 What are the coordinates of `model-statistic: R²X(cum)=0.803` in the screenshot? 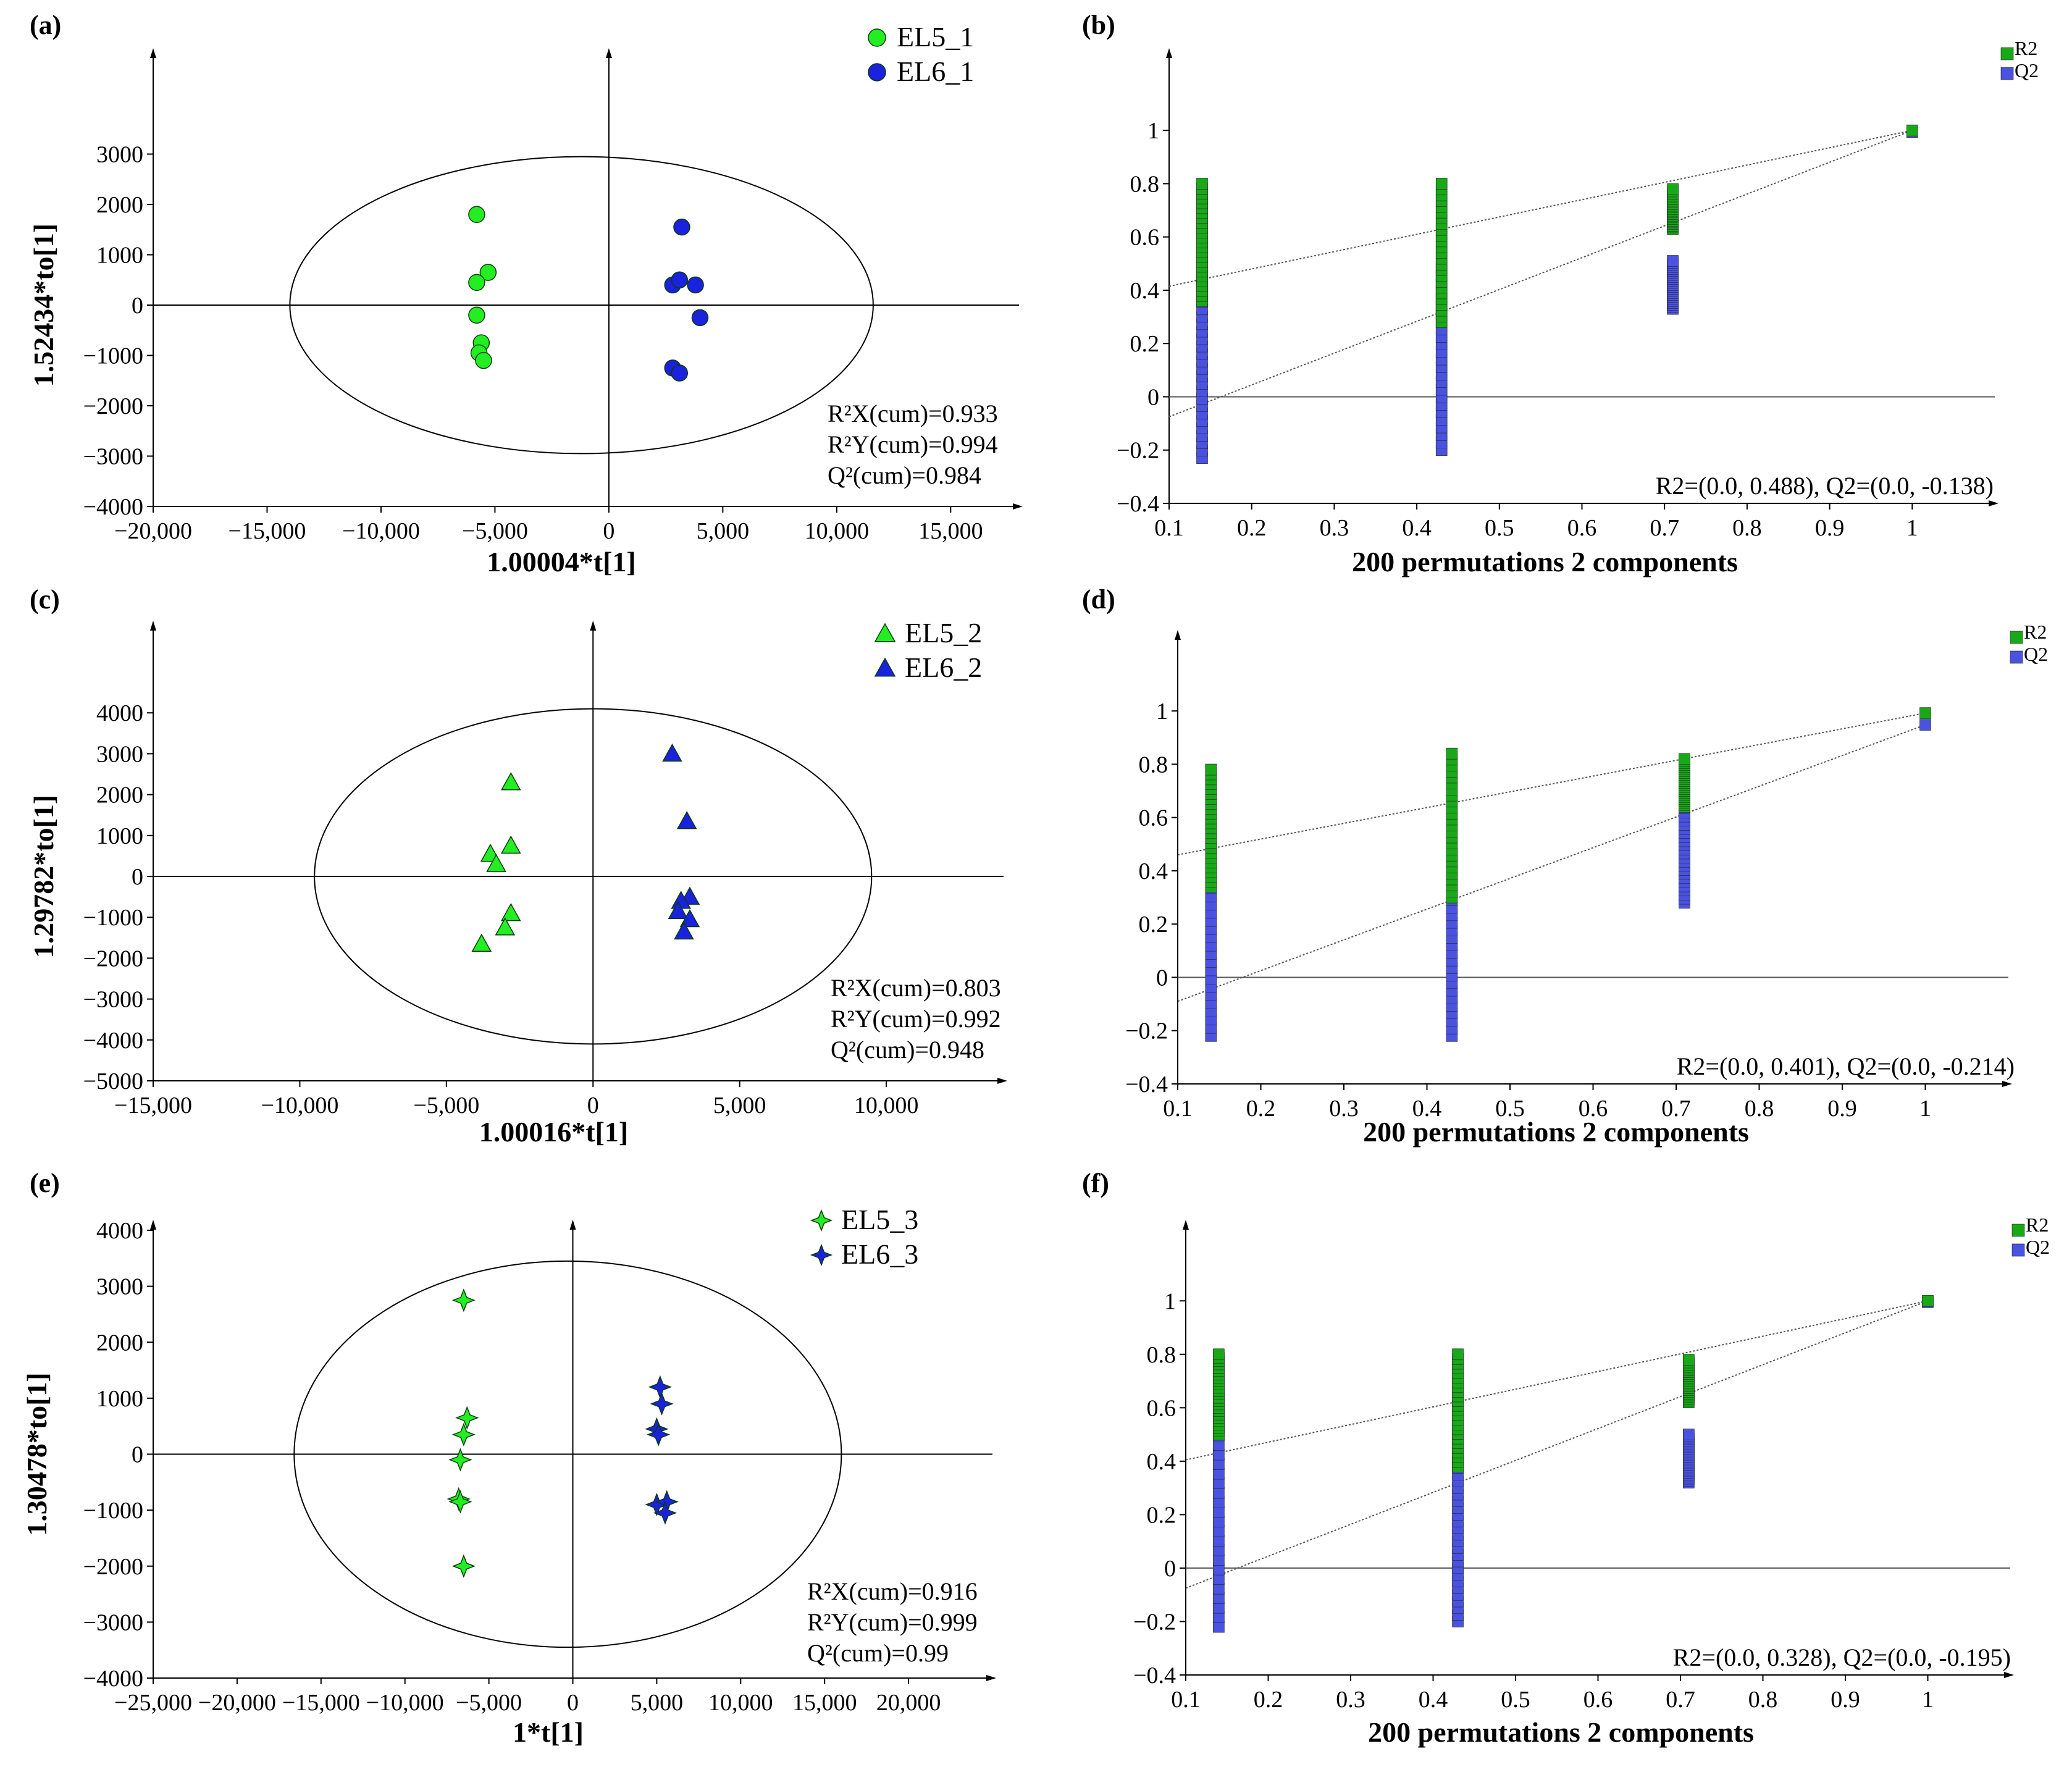 It's located at (916, 988).